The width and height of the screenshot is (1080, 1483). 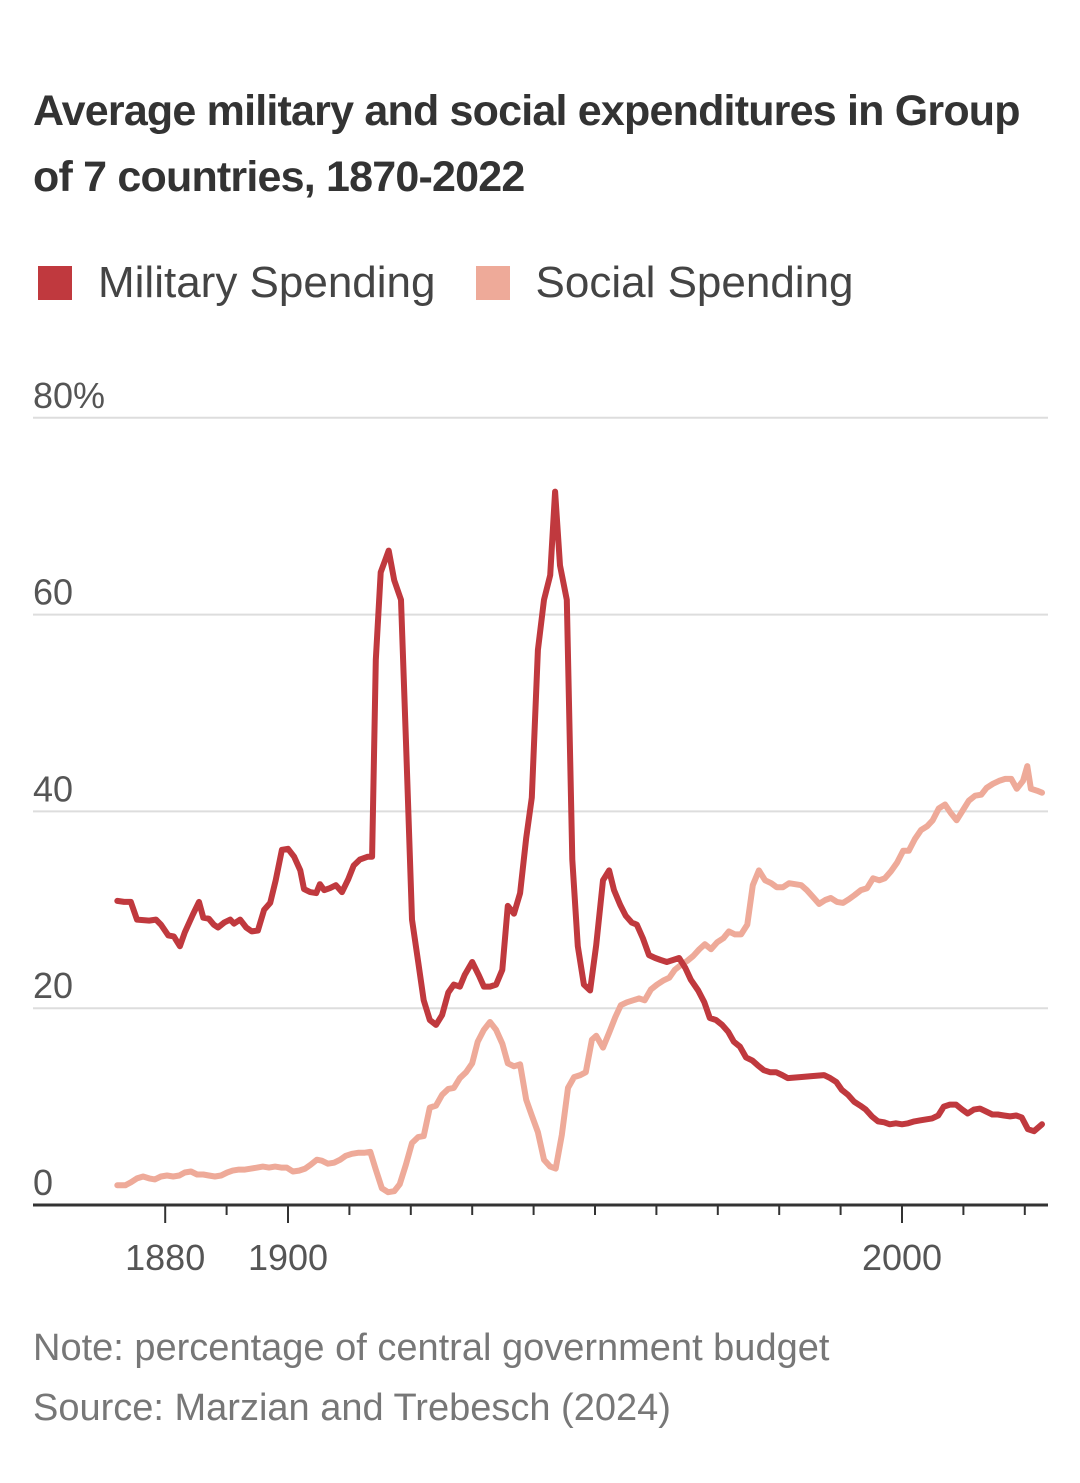 I want to click on x-tick-label-1900: 1900, so click(x=288, y=1257).